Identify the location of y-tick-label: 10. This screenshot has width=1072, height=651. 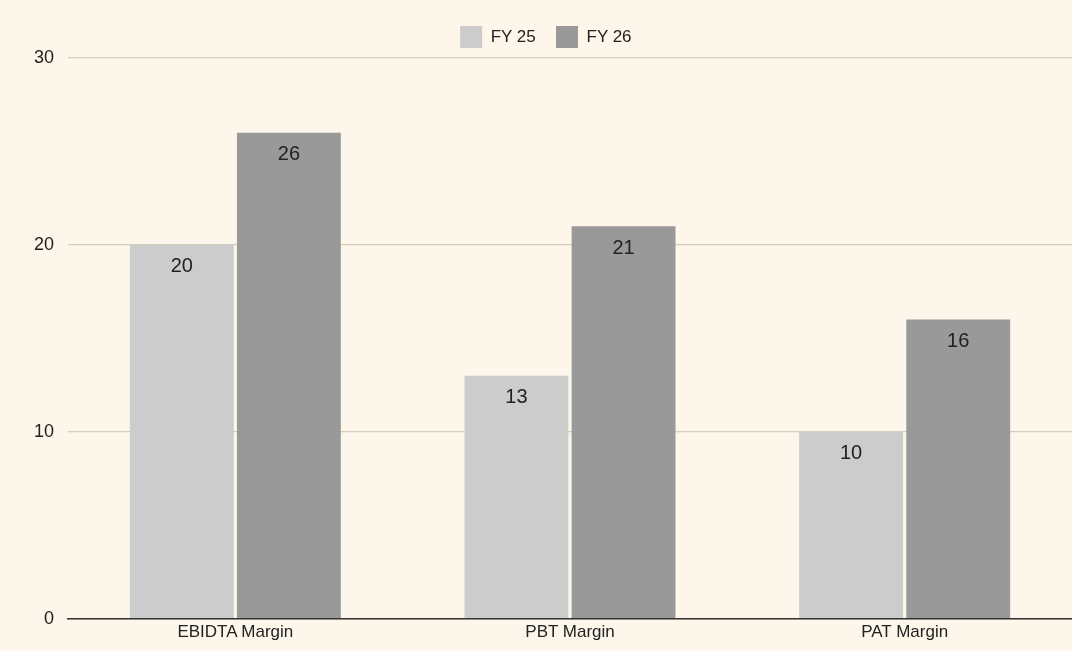
(44, 430).